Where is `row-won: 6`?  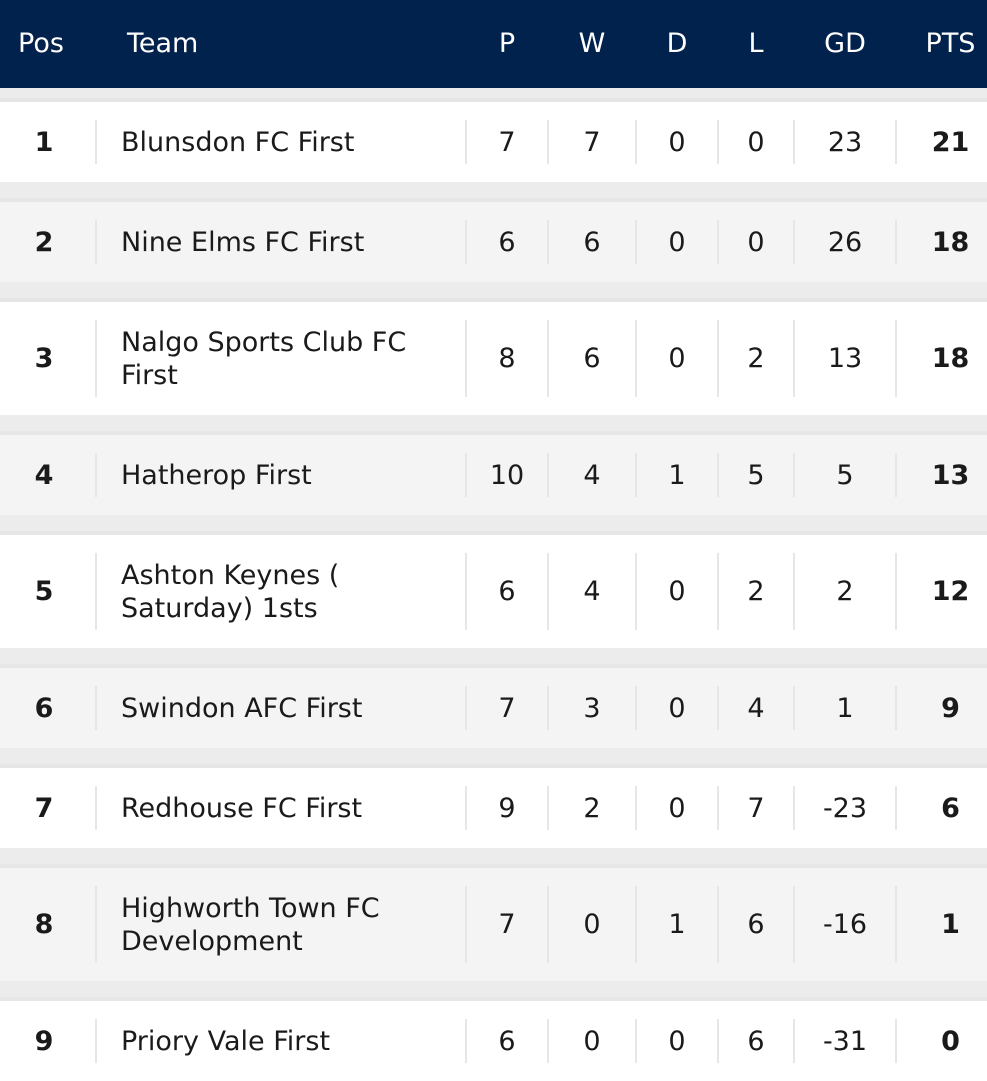 row-won: 6 is located at coordinates (592, 358).